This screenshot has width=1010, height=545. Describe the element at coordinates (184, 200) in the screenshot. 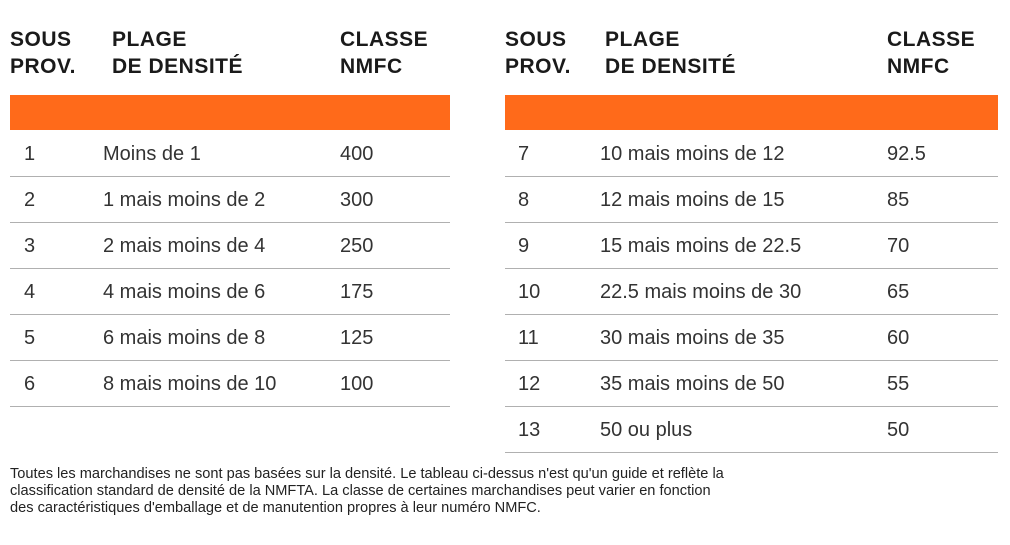

I see `table-cell: 1 mais moins de 2` at that location.